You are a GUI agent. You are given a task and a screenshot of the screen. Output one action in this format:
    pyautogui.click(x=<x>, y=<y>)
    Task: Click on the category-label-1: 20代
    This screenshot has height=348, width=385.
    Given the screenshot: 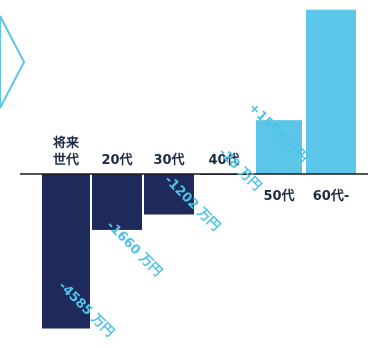 What is the action you would take?
    pyautogui.click(x=116, y=160)
    